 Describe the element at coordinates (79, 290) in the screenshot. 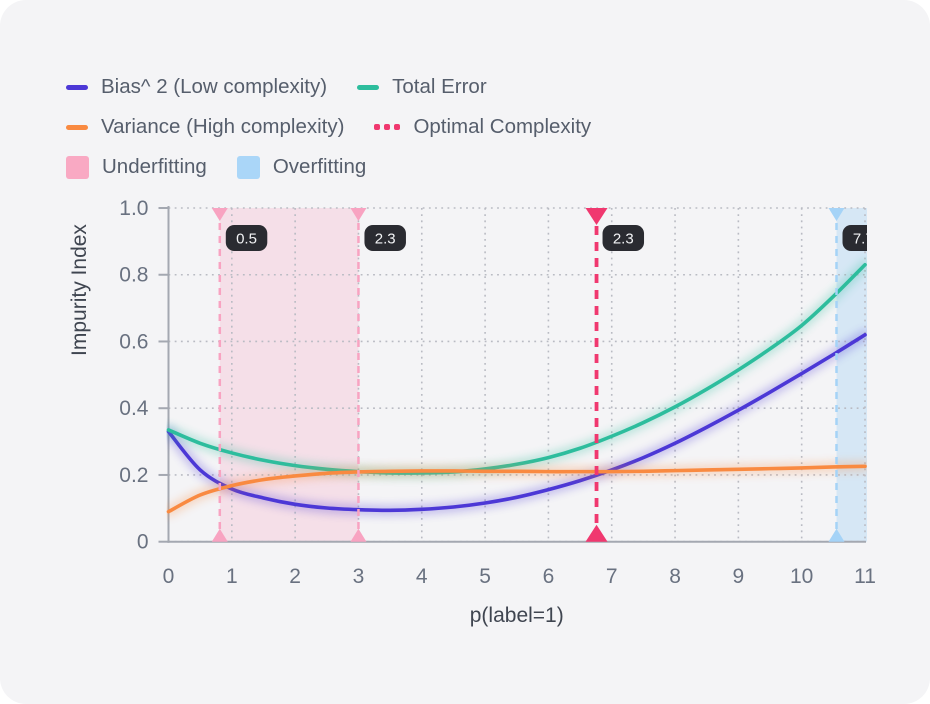

I see `y-axis-title: Impurity Index` at that location.